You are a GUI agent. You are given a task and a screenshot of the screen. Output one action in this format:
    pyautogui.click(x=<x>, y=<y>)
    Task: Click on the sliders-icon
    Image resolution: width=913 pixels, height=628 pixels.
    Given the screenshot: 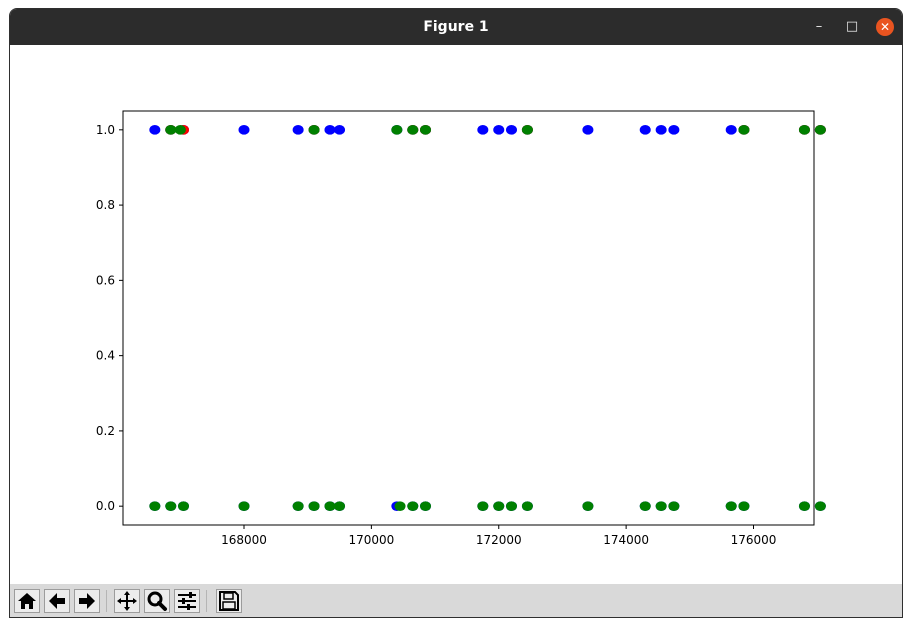 What is the action you would take?
    pyautogui.click(x=187, y=601)
    